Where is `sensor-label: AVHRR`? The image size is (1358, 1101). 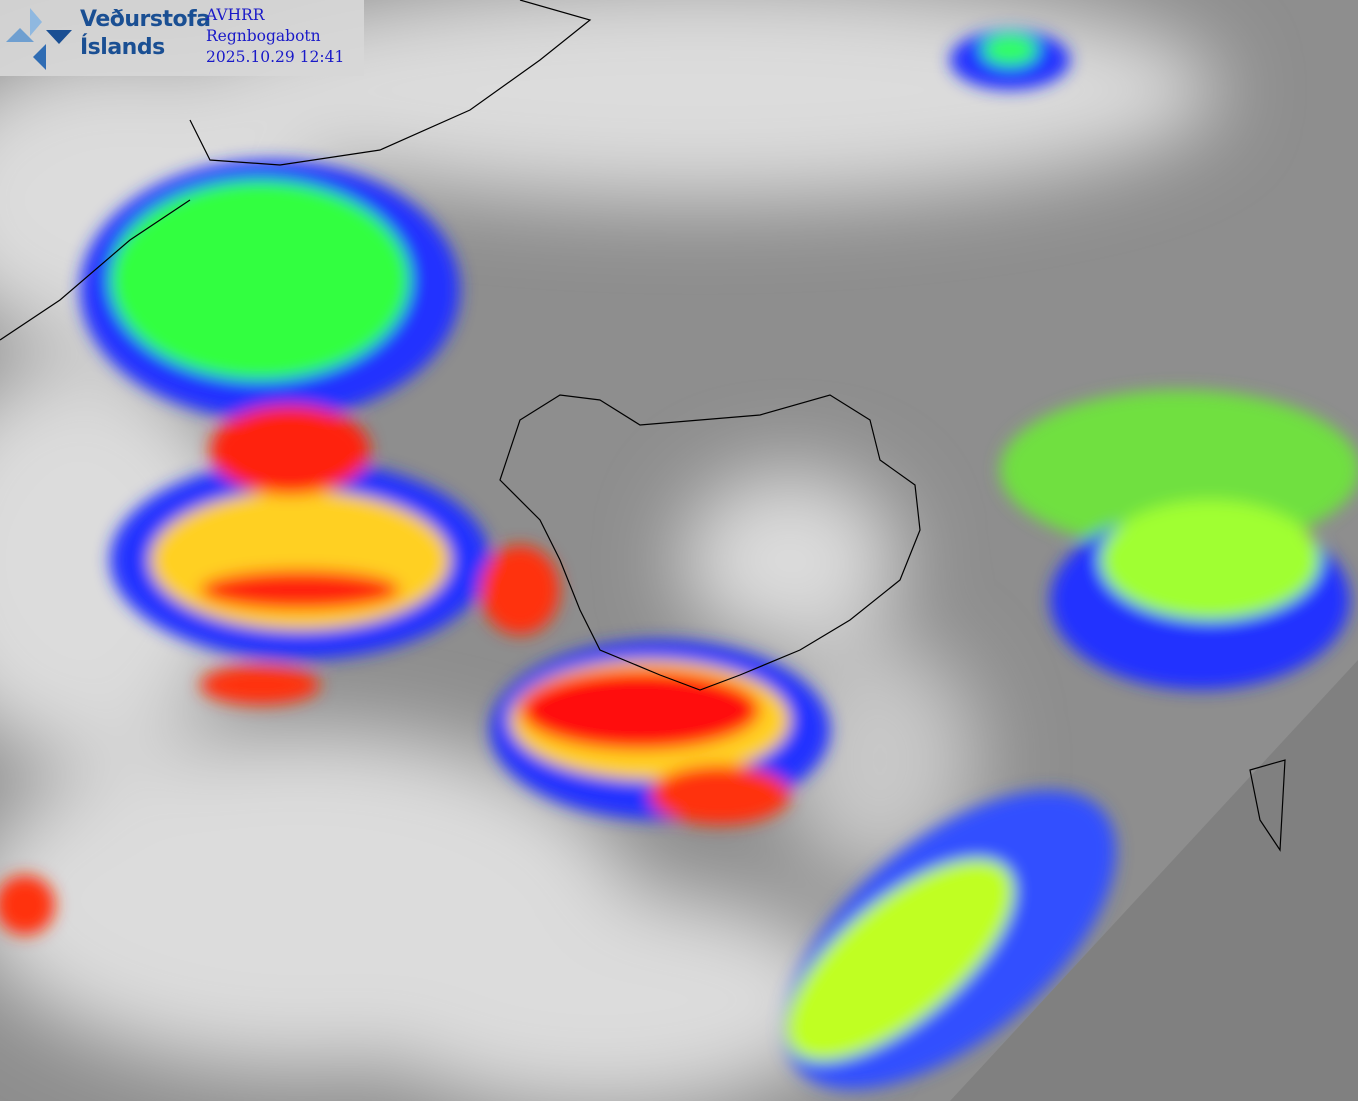
sensor-label: AVHRR is located at coordinates (235, 15).